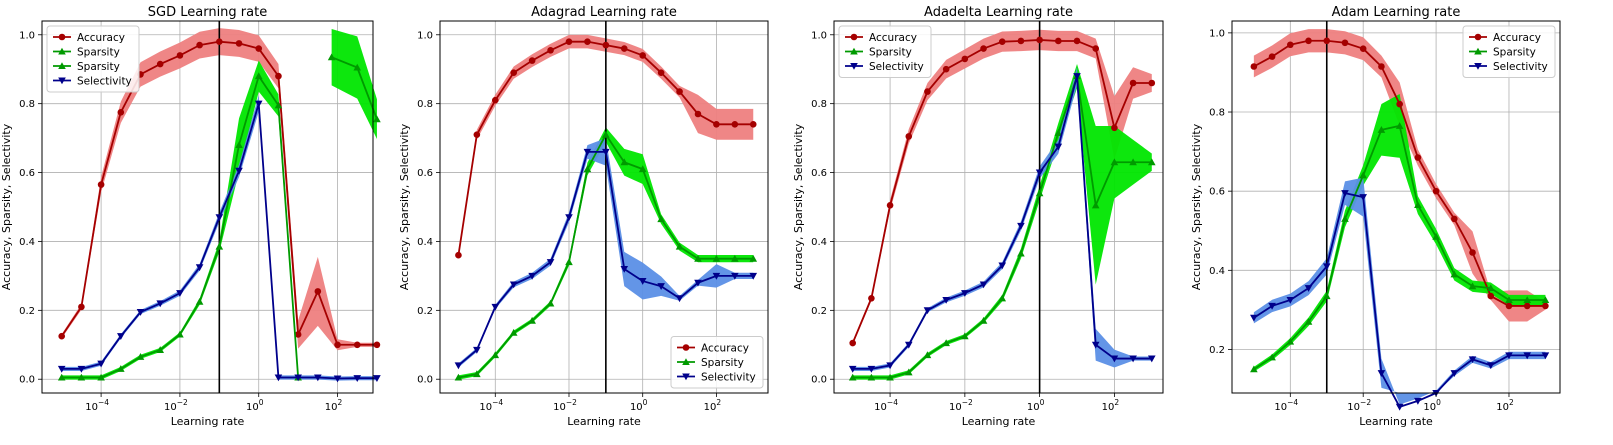 The image size is (1613, 445). Describe the element at coordinates (98, 67) in the screenshot. I see `legend-label: Sparsity` at that location.